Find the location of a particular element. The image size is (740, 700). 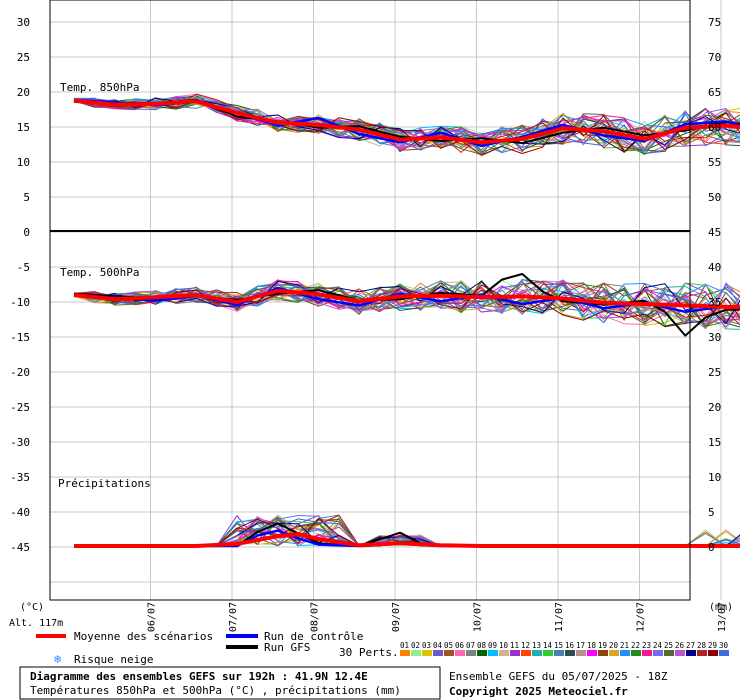

series-moyenne-des-sc-narios-500hpa is located at coordinates (406, 299).